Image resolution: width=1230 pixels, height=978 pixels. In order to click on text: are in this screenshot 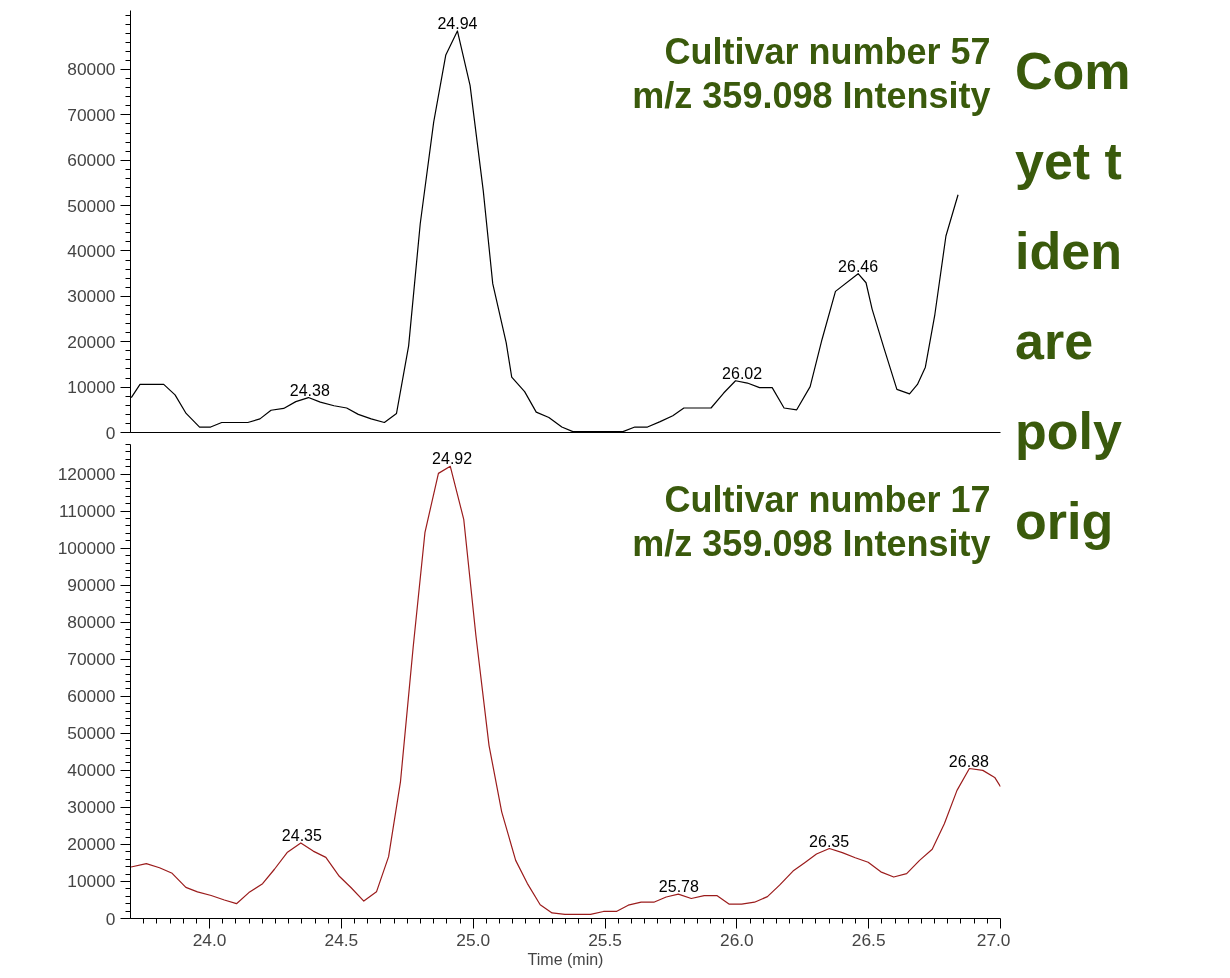, I will do `click(1055, 341)`.